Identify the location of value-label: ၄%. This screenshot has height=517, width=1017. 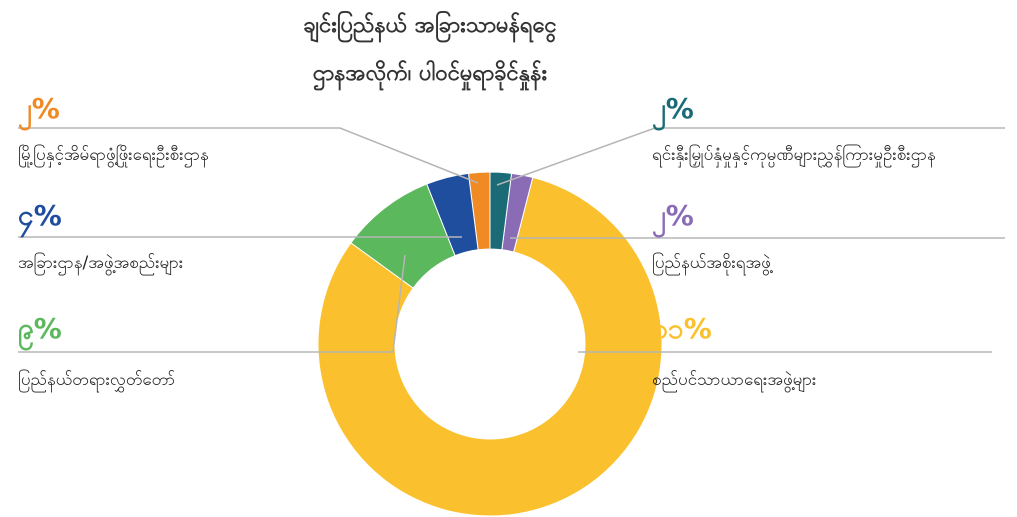
(40, 219).